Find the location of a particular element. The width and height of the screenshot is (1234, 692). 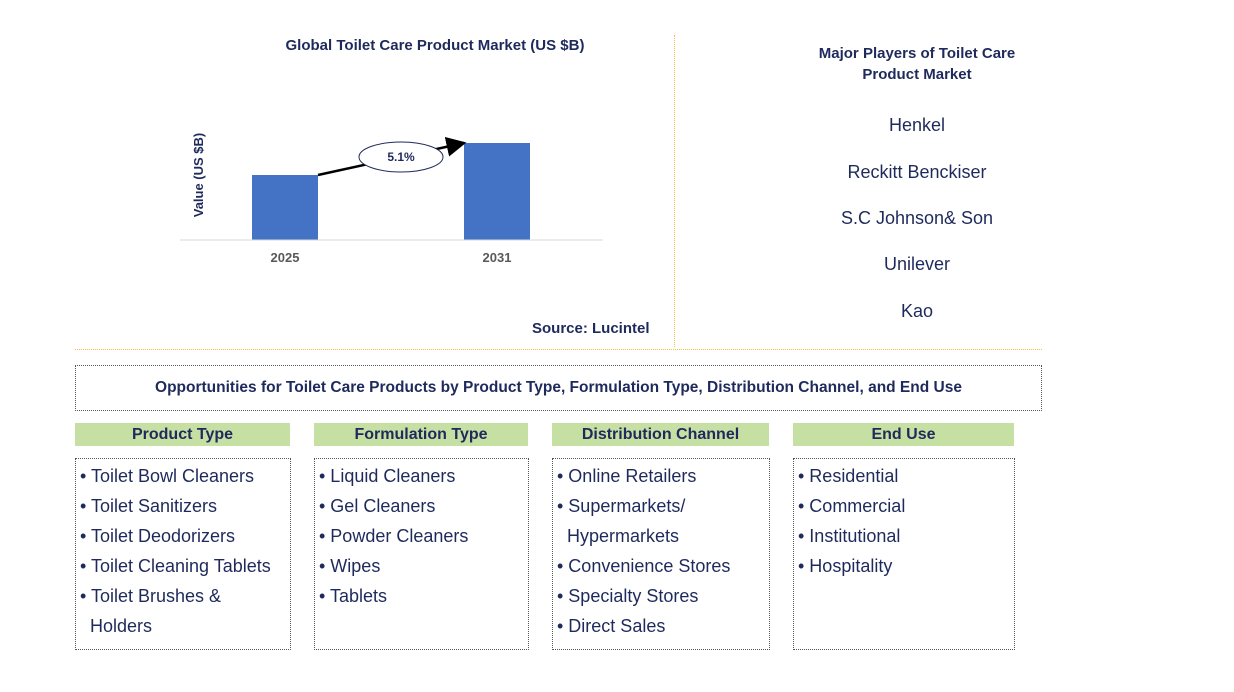

list-item-text: • Liquid Cleaners is located at coordinates (387, 476).